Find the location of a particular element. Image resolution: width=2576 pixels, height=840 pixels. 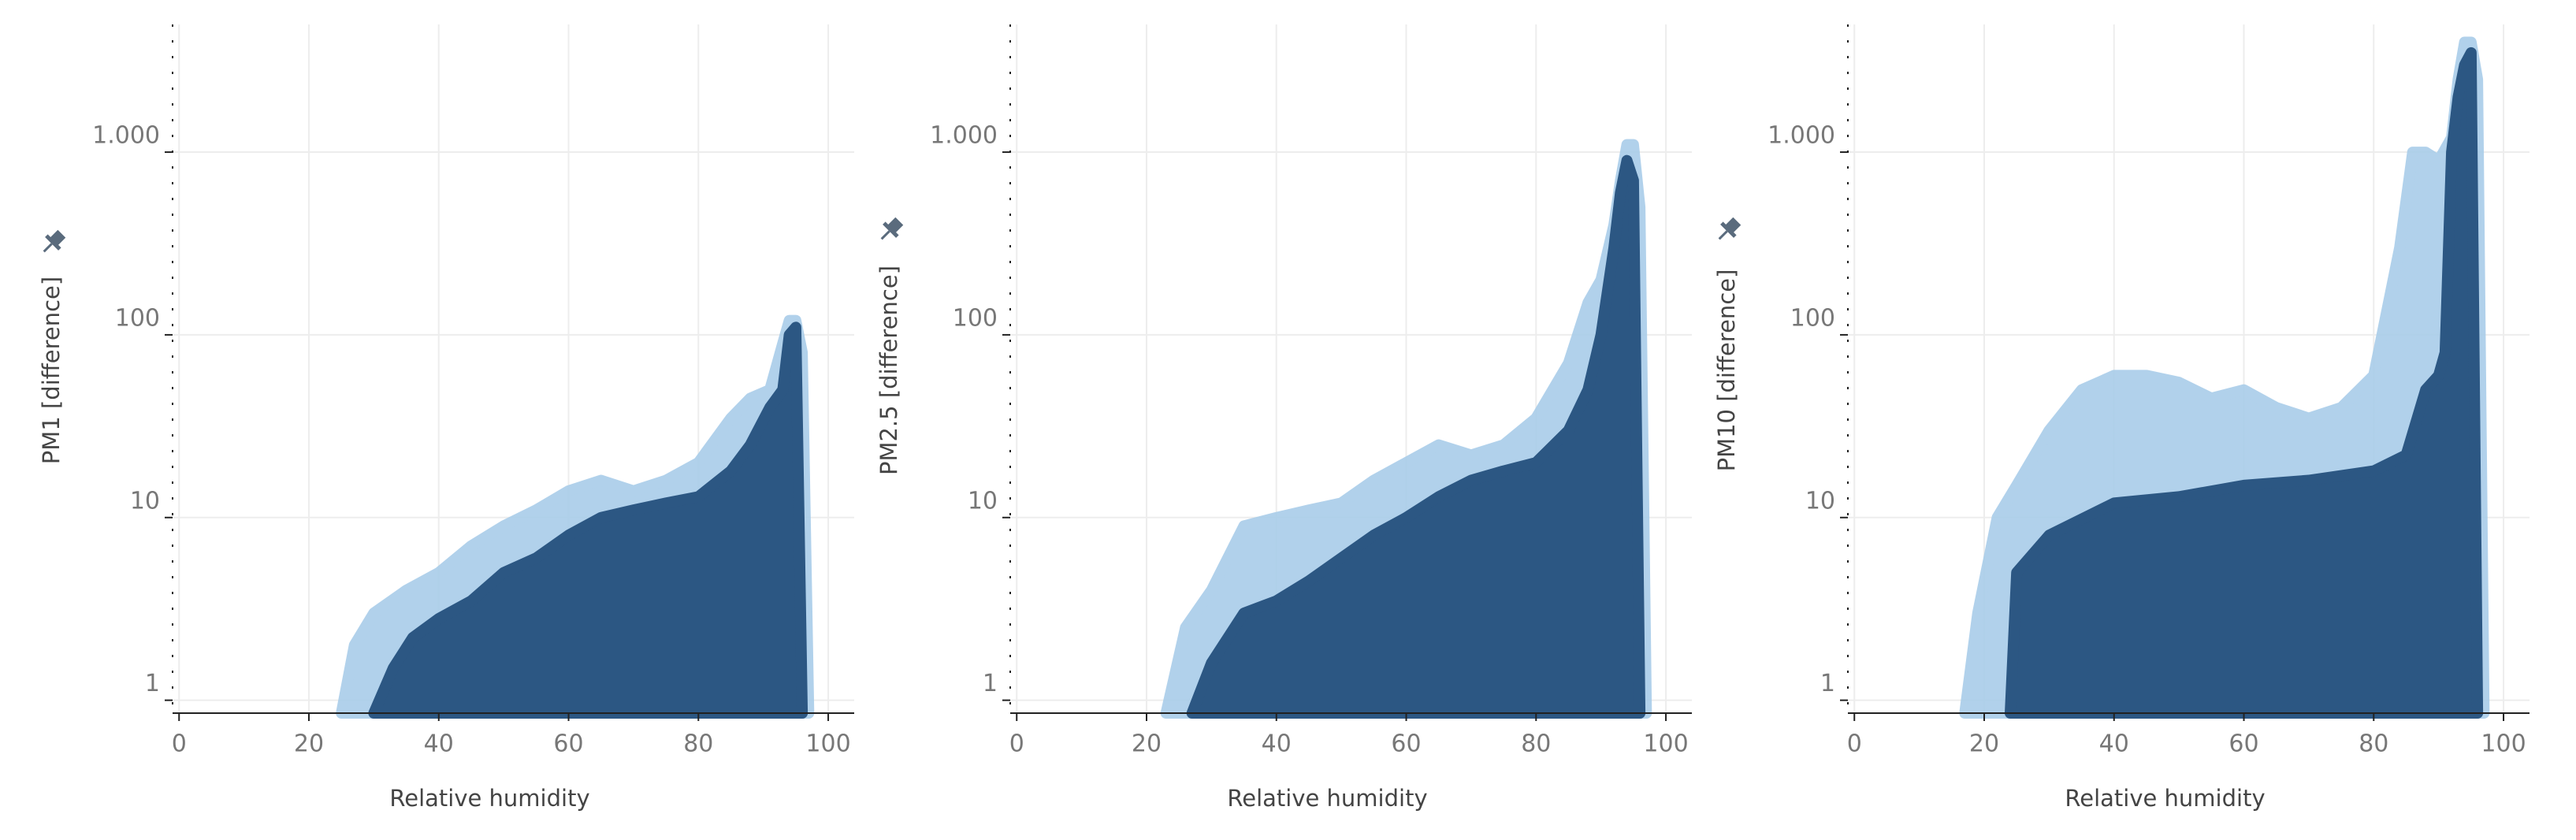

y-axis-title: PM10 [difference] is located at coordinates (1726, 370).